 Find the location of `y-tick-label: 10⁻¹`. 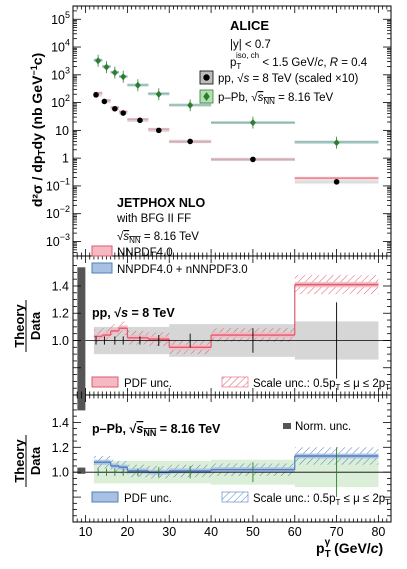

y-tick-label: 10⁻¹ is located at coordinates (58, 184).